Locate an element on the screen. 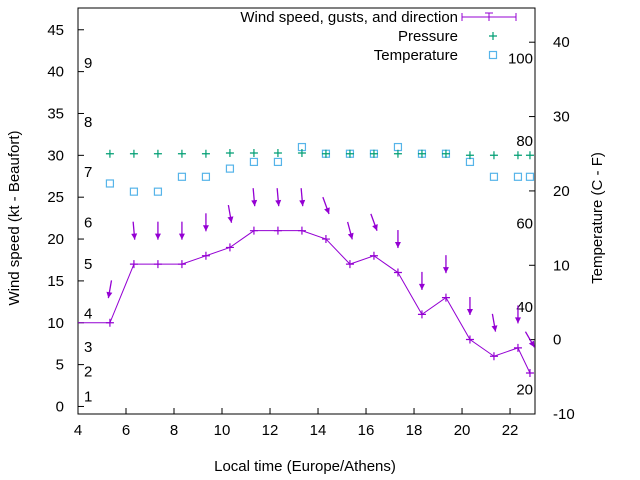 This screenshot has width=640, height=480. beaufort-label: 1 is located at coordinates (88, 396).